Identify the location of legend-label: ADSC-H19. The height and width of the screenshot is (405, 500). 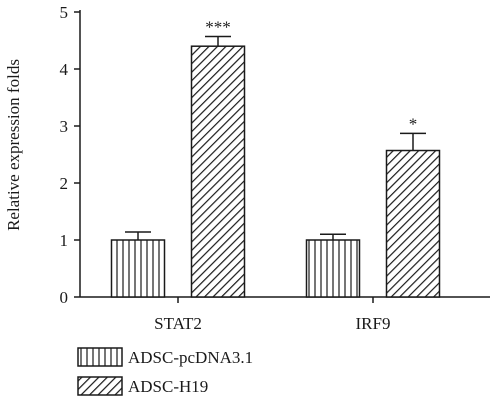
(168, 386).